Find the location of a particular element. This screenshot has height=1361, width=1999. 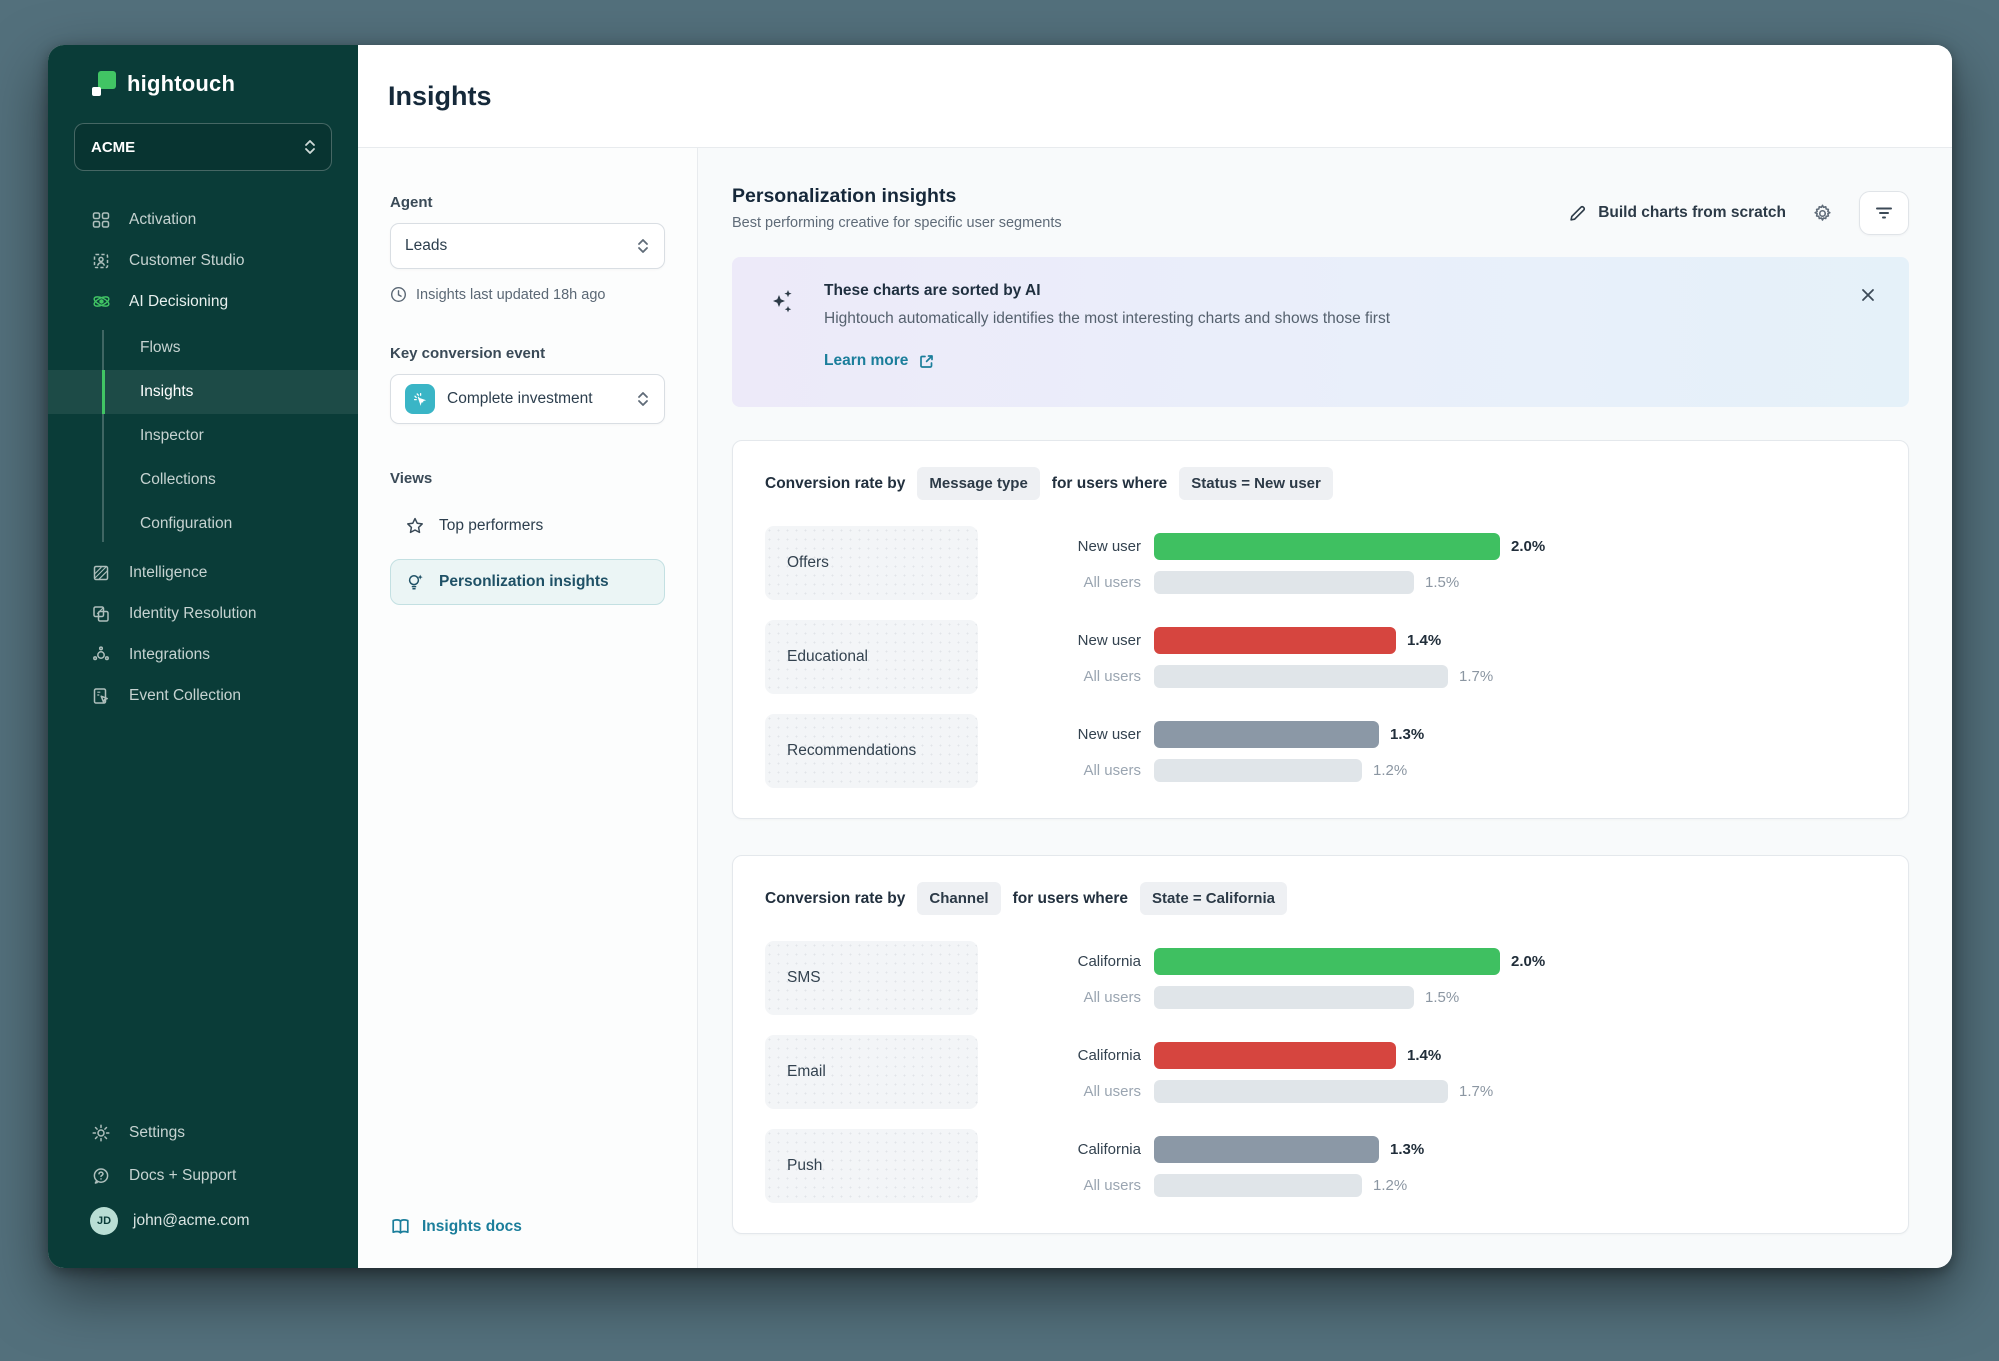

views-label: Views is located at coordinates (411, 478).